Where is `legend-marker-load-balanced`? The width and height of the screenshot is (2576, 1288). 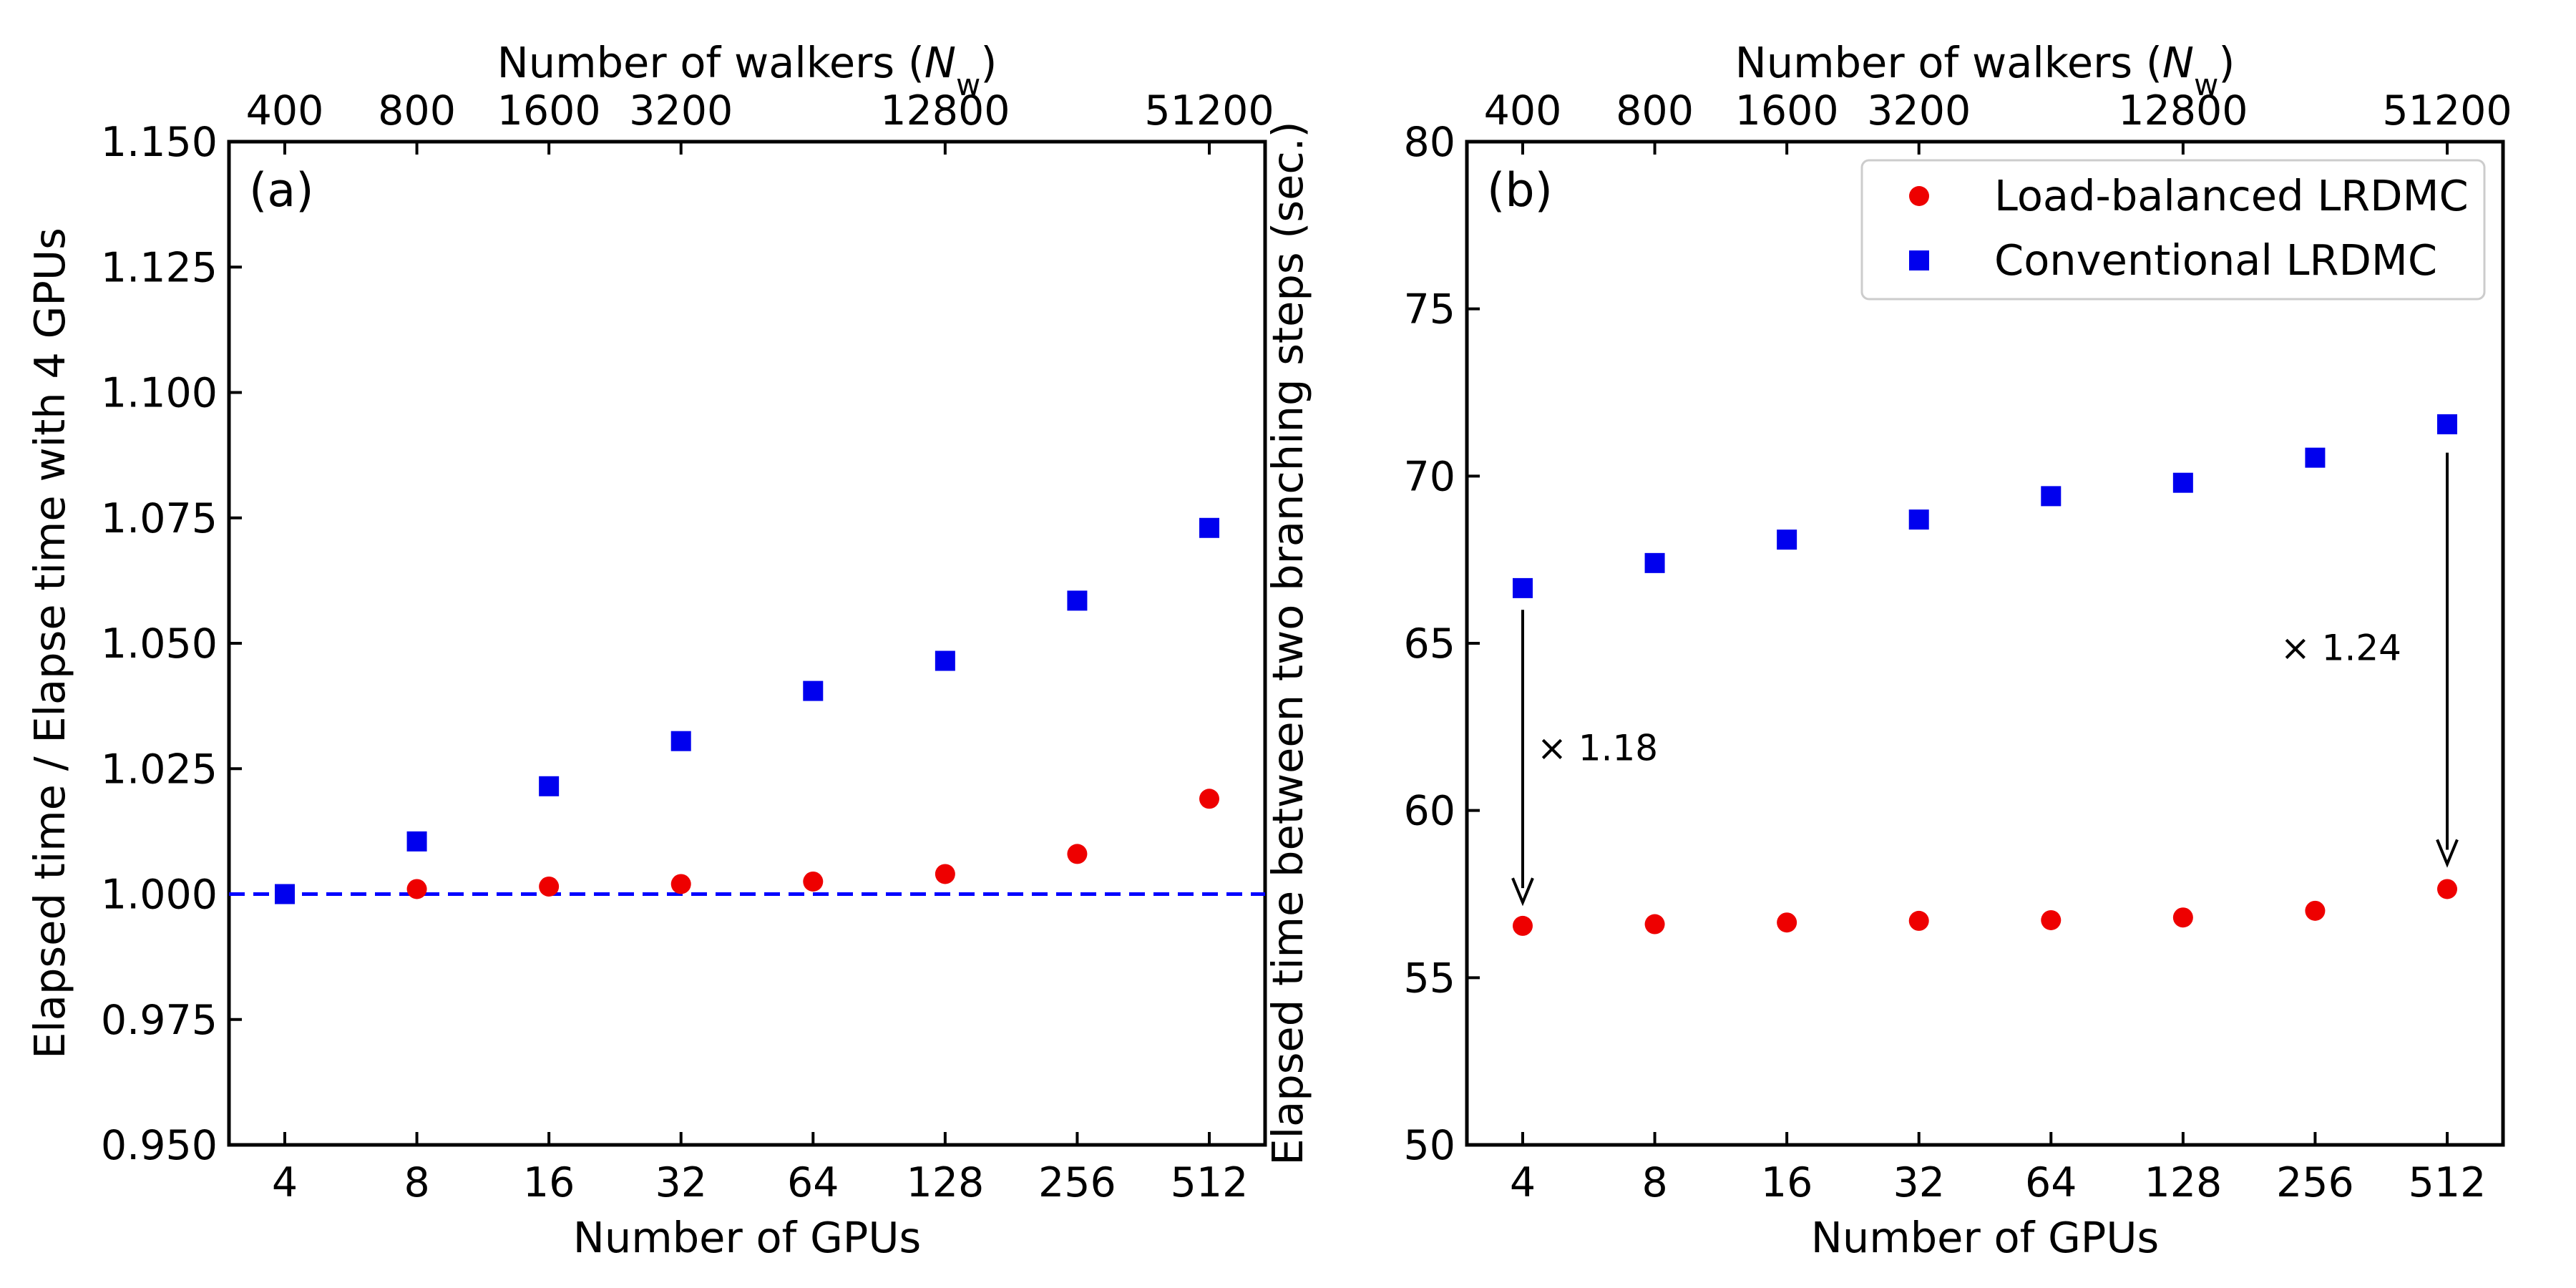
legend-marker-load-balanced is located at coordinates (1919, 196).